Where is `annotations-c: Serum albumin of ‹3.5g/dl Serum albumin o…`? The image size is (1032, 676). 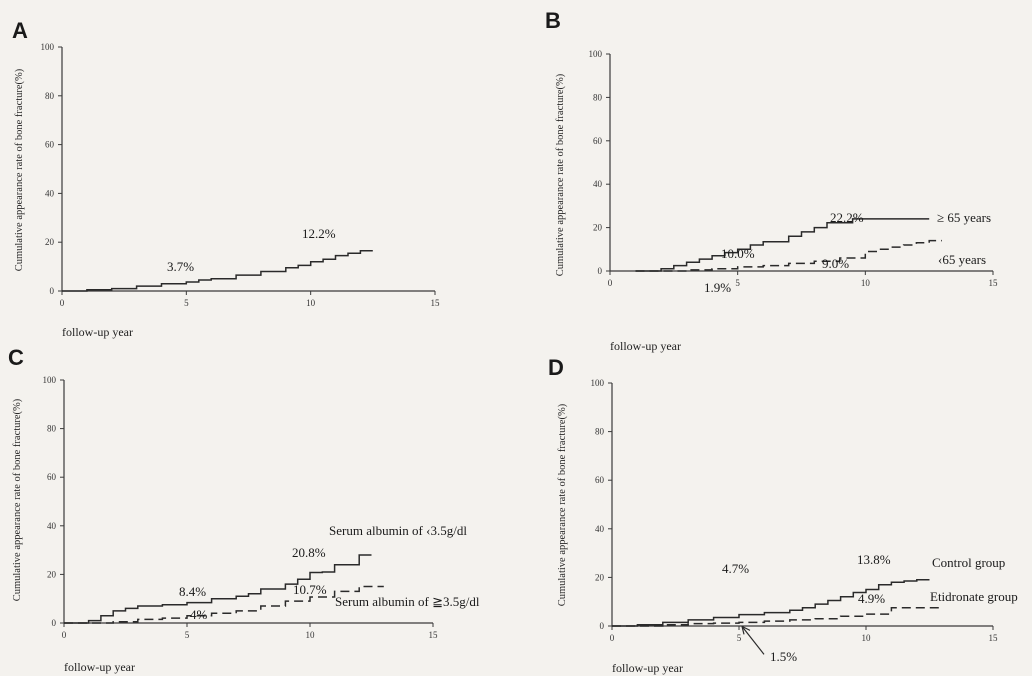 annotations-c: Serum albumin of ‹3.5g/dl Serum albumin o… is located at coordinates (329, 572).